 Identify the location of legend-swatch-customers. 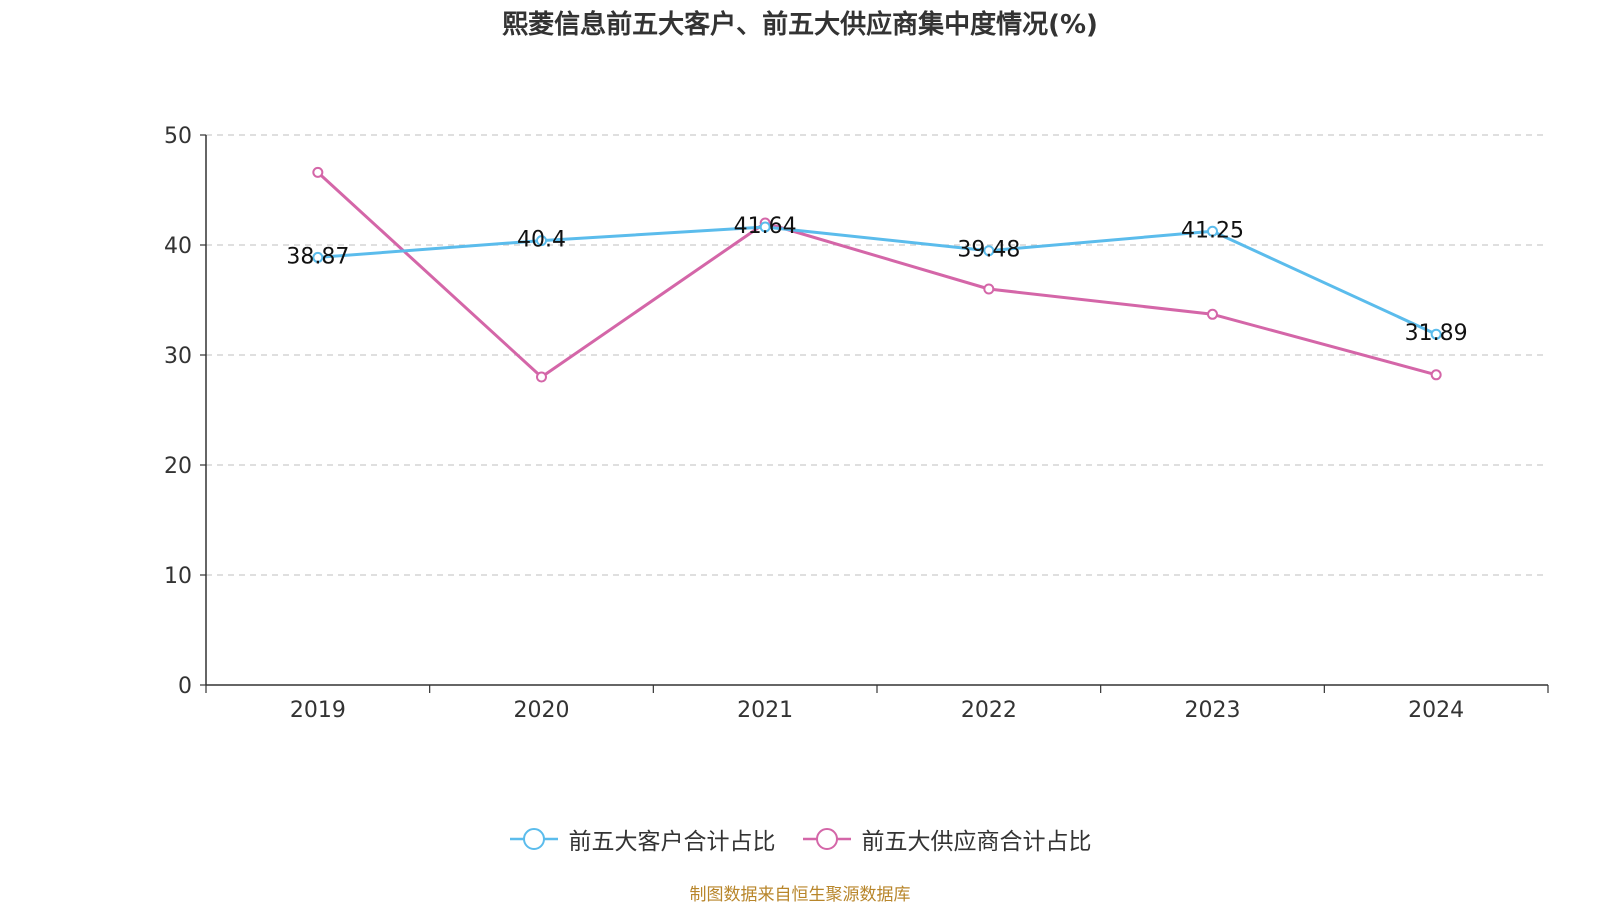
(533, 839).